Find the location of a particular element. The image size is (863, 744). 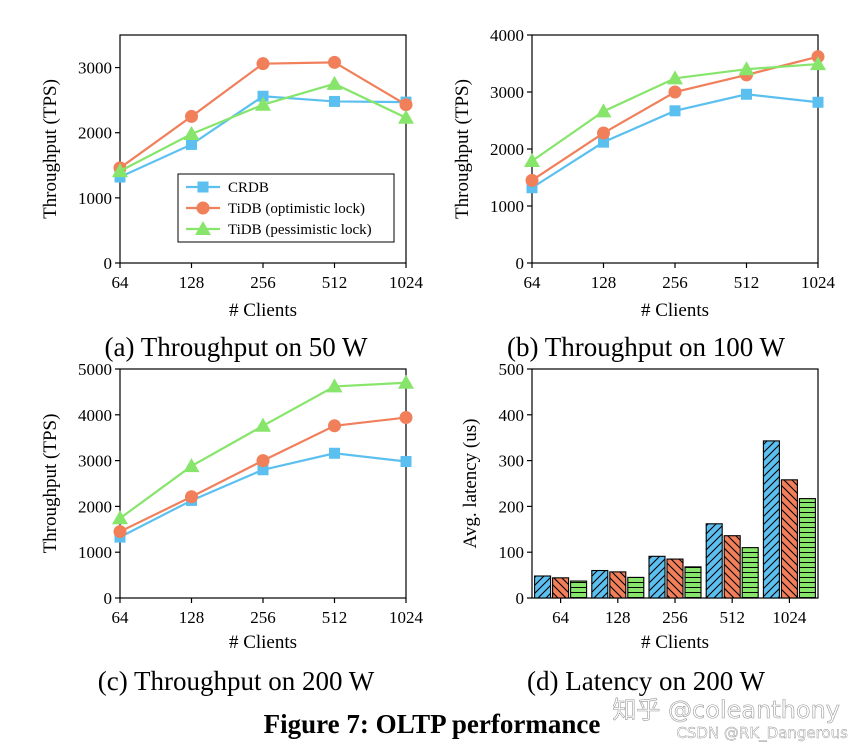

y-axis-title: Avg. latency (us) is located at coordinates (470, 484).